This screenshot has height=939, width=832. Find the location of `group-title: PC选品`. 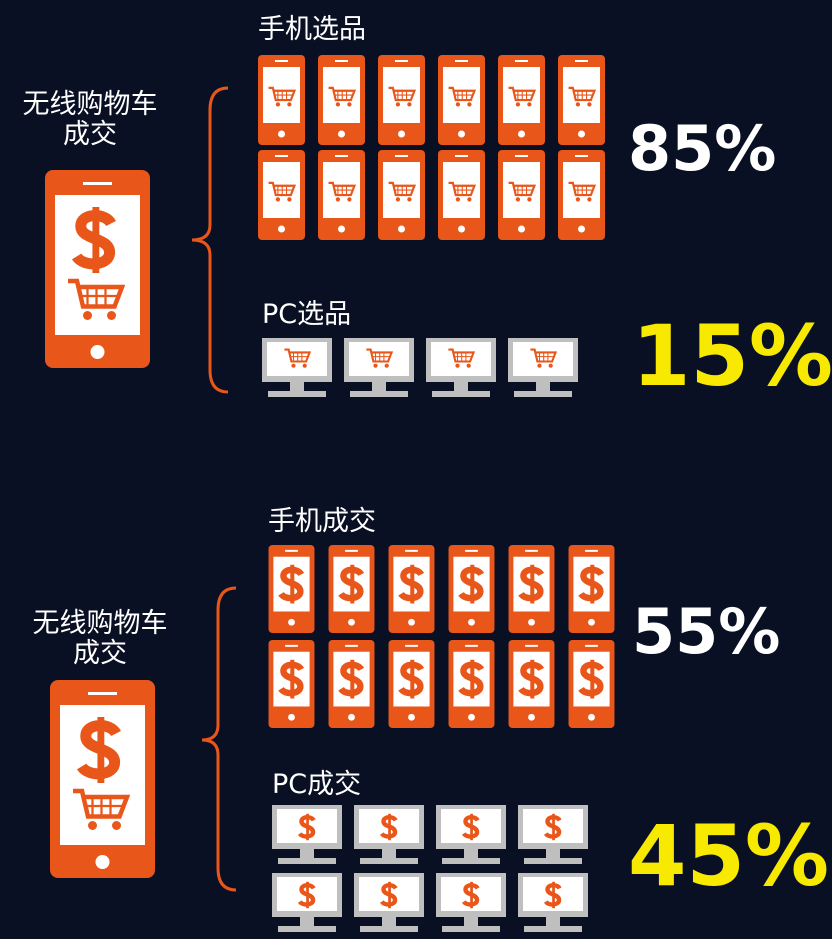

group-title: PC选品 is located at coordinates (306, 314).